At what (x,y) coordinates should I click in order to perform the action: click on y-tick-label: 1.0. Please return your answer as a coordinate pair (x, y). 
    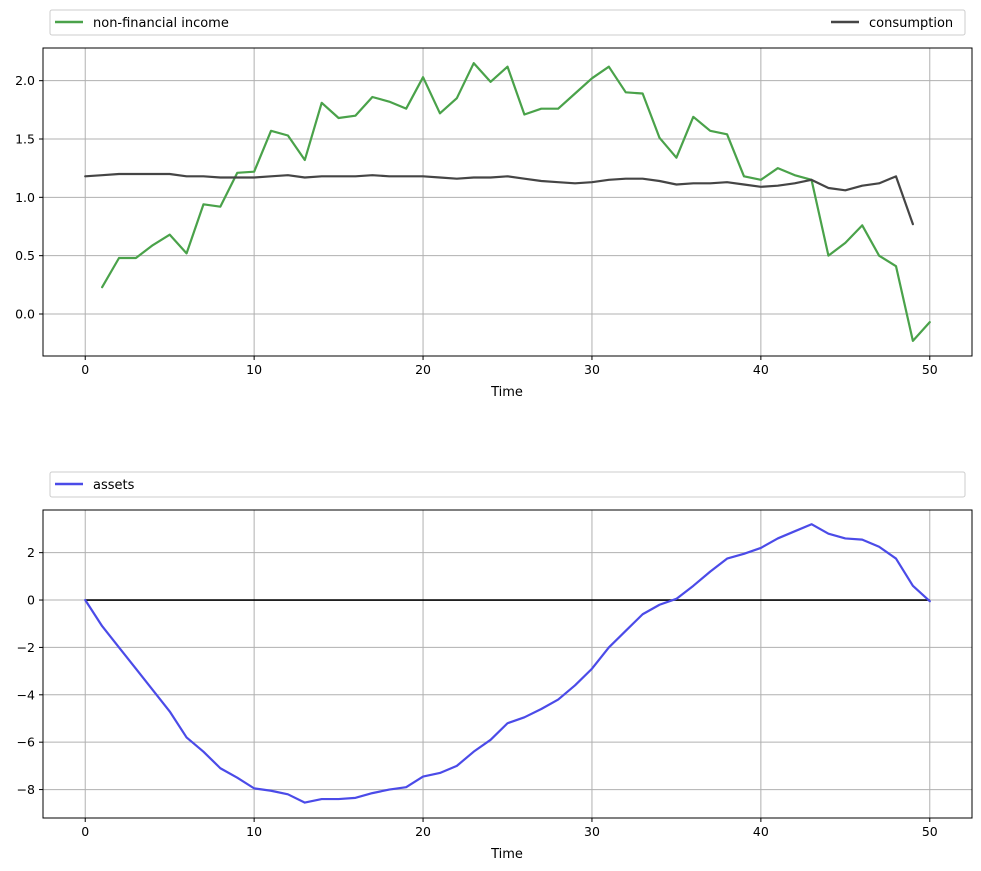
    Looking at the image, I should click on (25, 197).